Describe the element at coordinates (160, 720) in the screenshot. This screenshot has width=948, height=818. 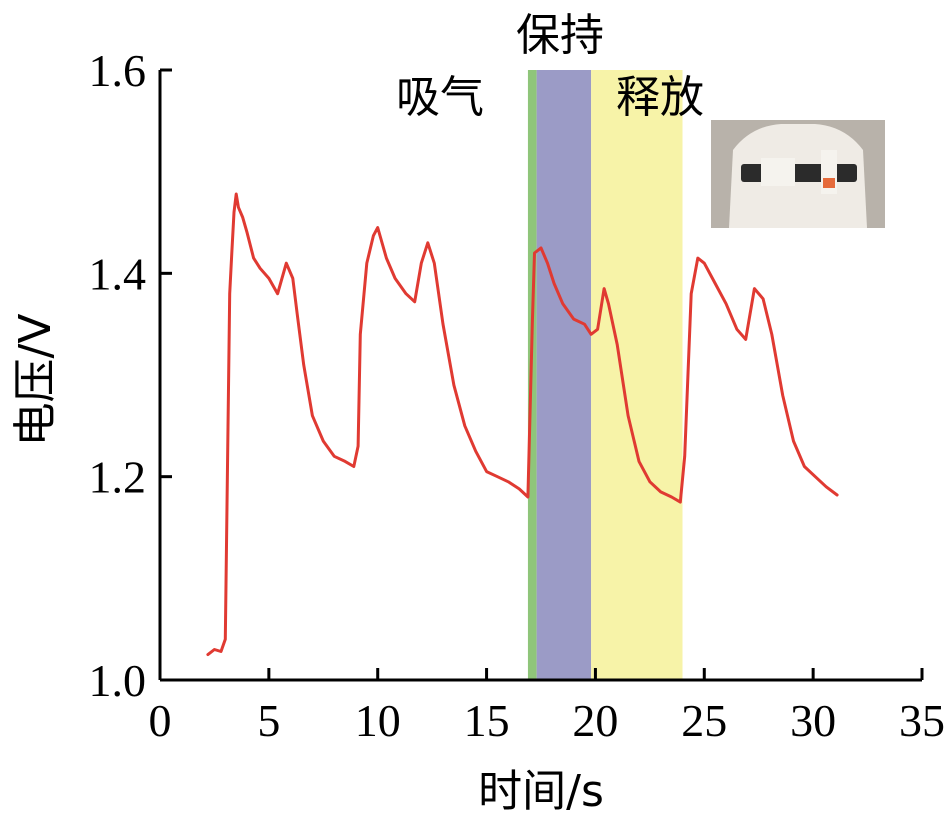
I see `x-tick-label-0: 0` at that location.